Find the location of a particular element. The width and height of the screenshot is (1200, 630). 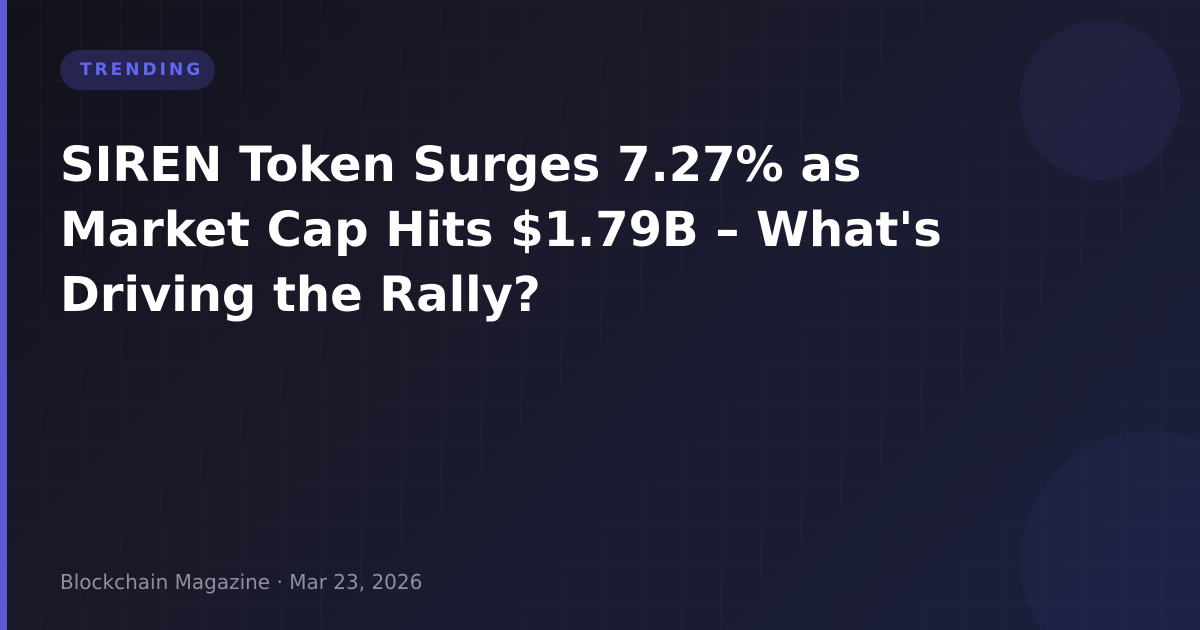

accent-bar is located at coordinates (3, 315).